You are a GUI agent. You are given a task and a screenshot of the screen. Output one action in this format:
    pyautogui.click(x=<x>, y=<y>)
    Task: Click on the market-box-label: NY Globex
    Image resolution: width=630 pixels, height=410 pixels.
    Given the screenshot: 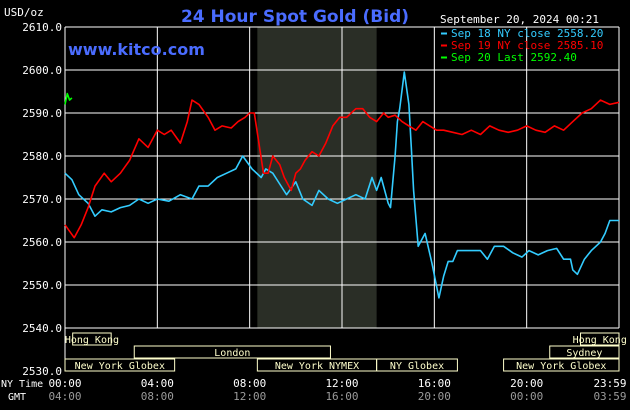 What is the action you would take?
    pyautogui.click(x=417, y=366)
    